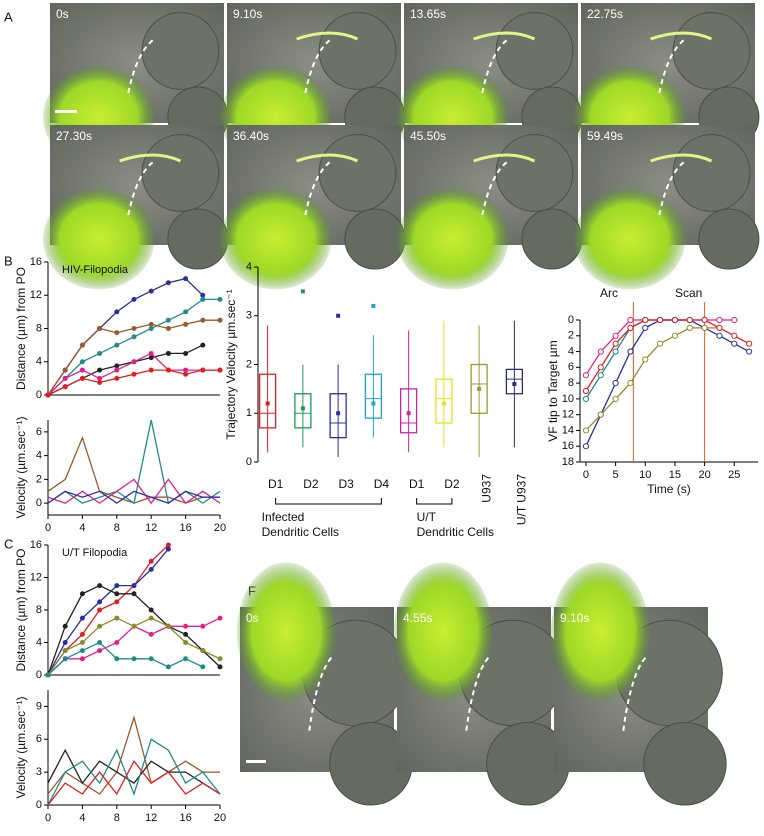 This screenshot has width=764, height=836. Describe the element at coordinates (455, 532) in the screenshot. I see `group-label: Dendritic Cells` at that location.